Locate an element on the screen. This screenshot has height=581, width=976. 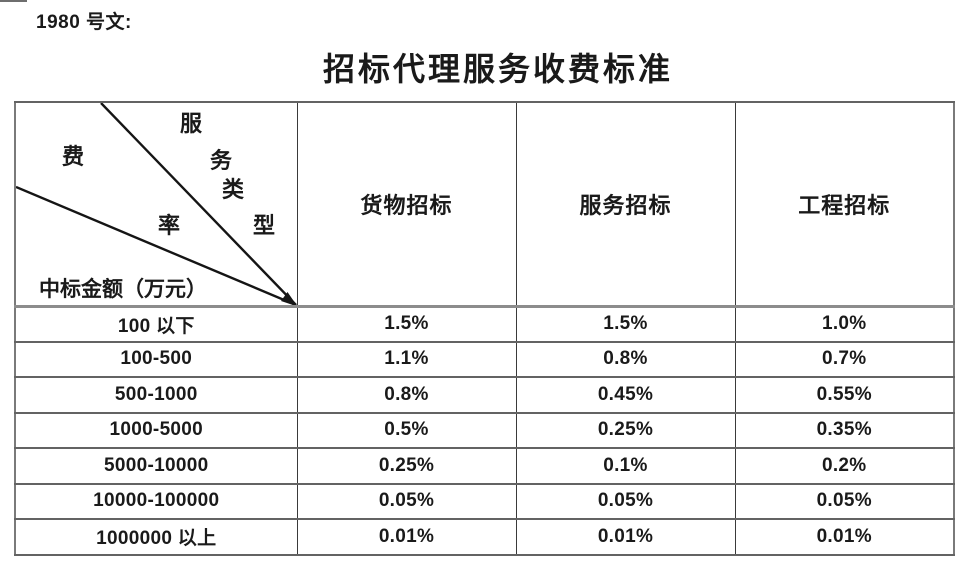
corner-service-type-char: 型 is located at coordinates (264, 226).